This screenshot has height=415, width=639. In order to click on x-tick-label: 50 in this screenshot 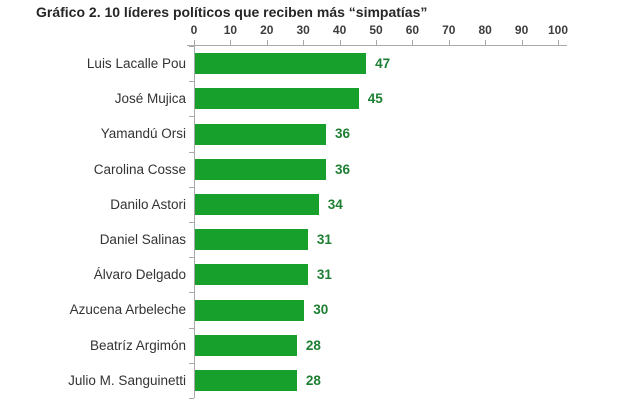, I will do `click(376, 30)`.